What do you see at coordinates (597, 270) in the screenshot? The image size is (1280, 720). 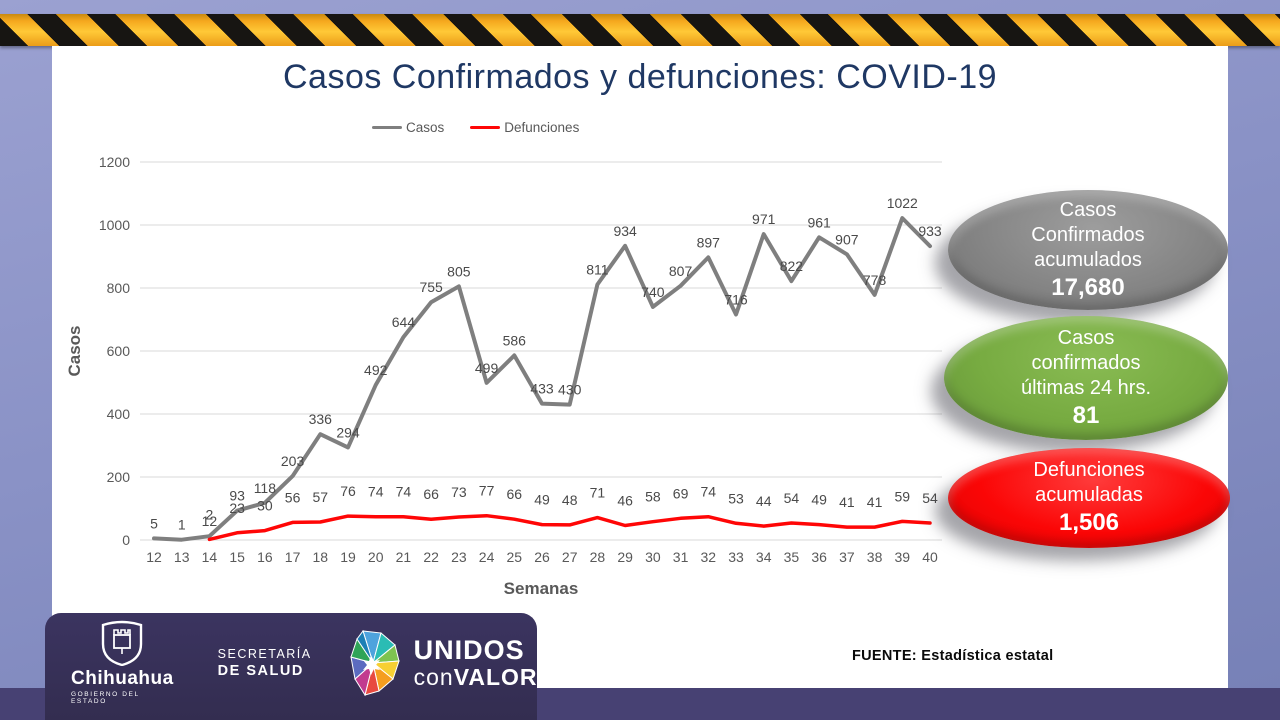 I see `data-label: 811` at bounding box center [597, 270].